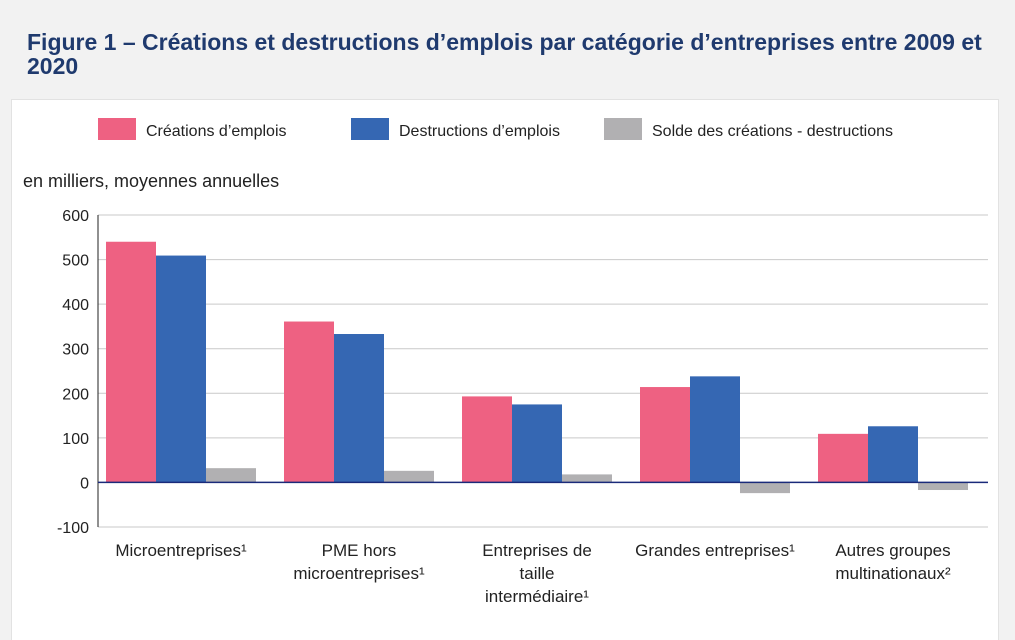 This screenshot has height=640, width=1015. What do you see at coordinates (892, 550) in the screenshot?
I see `x-category-label: Autres groupes` at bounding box center [892, 550].